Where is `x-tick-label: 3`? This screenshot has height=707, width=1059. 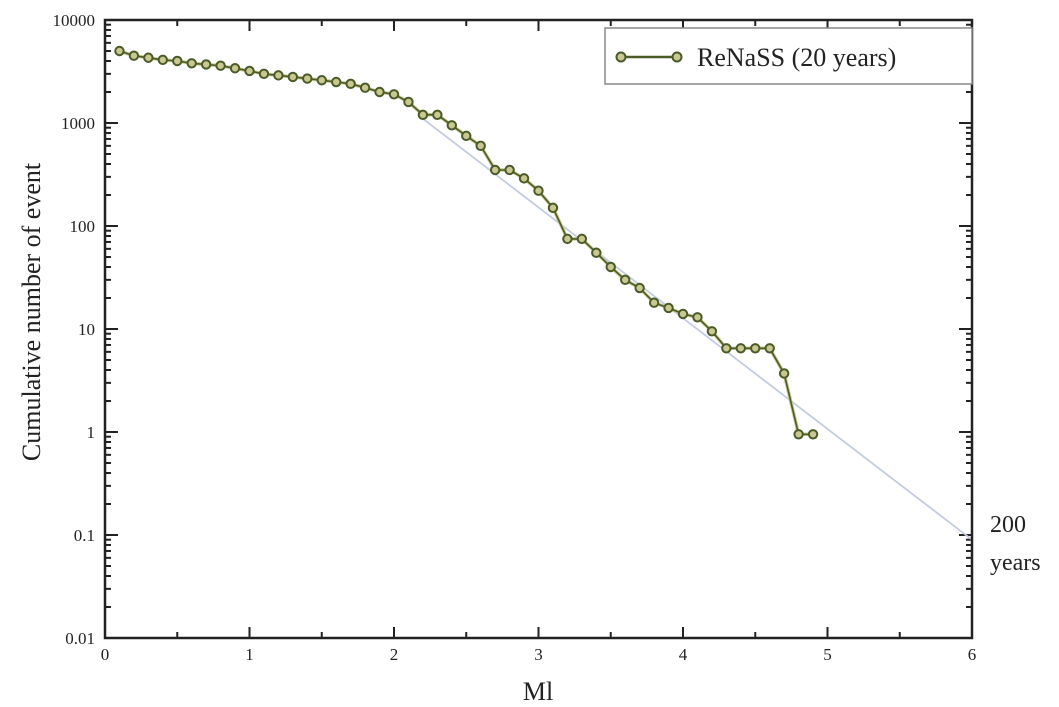
x-tick-label: 3 is located at coordinates (538, 654).